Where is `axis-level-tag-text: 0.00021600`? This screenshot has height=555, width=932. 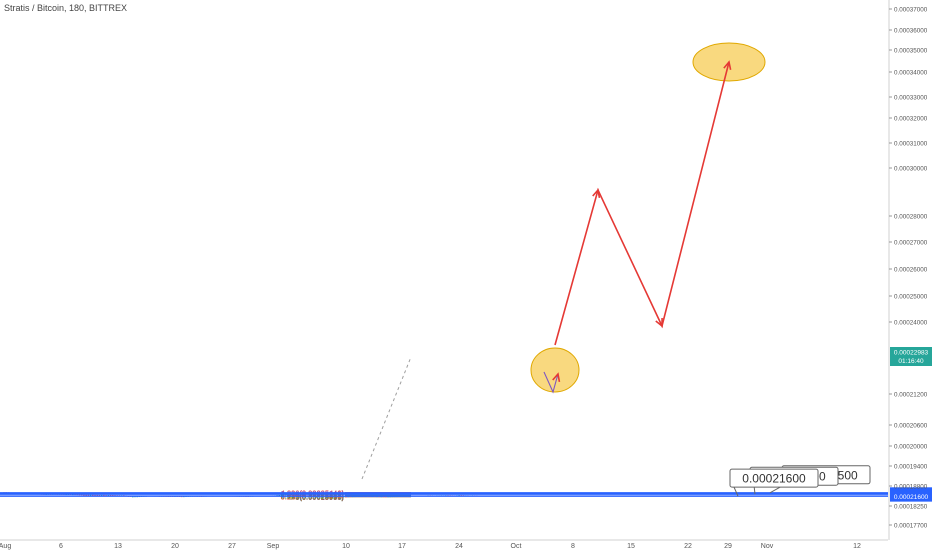 axis-level-tag-text: 0.00021600 is located at coordinates (911, 497).